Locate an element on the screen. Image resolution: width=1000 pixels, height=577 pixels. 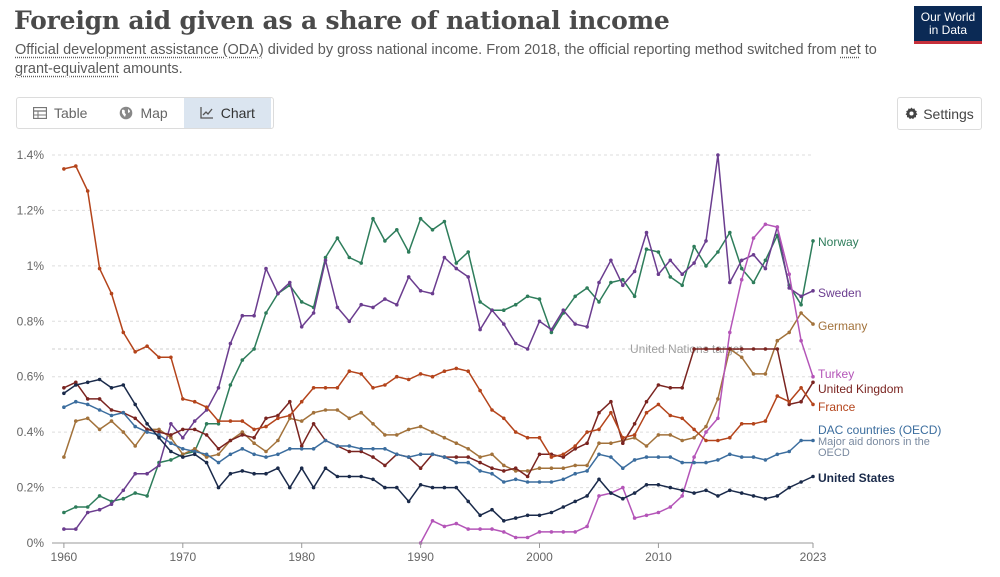
legend-label-germany: Germany is located at coordinates (842, 326).